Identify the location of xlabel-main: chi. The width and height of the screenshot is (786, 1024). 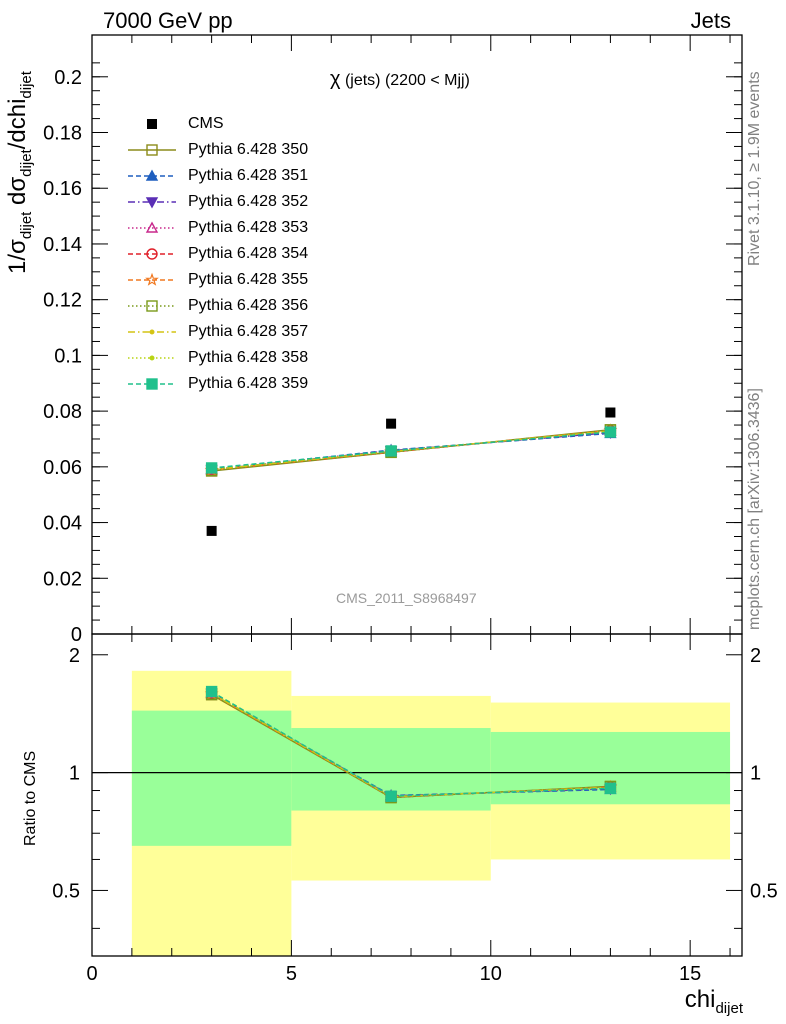
(700, 999).